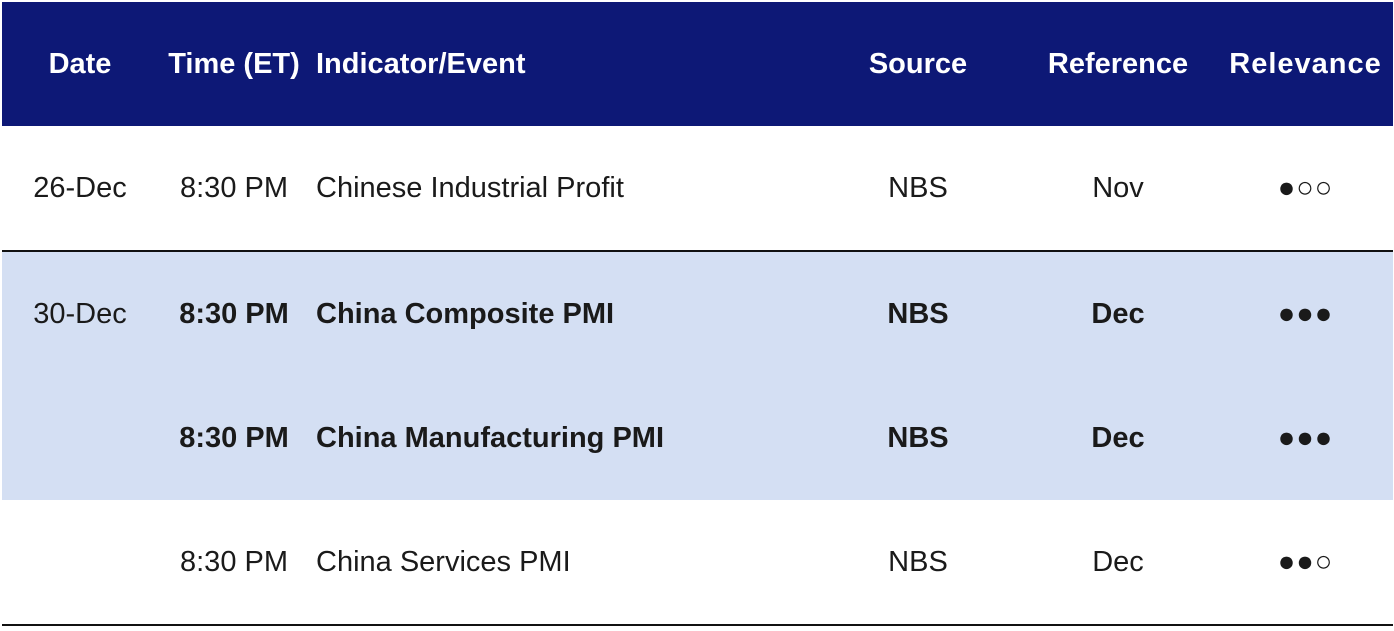 This screenshot has width=1394, height=631. I want to click on row-event: China Manufacturing PMI, so click(490, 437).